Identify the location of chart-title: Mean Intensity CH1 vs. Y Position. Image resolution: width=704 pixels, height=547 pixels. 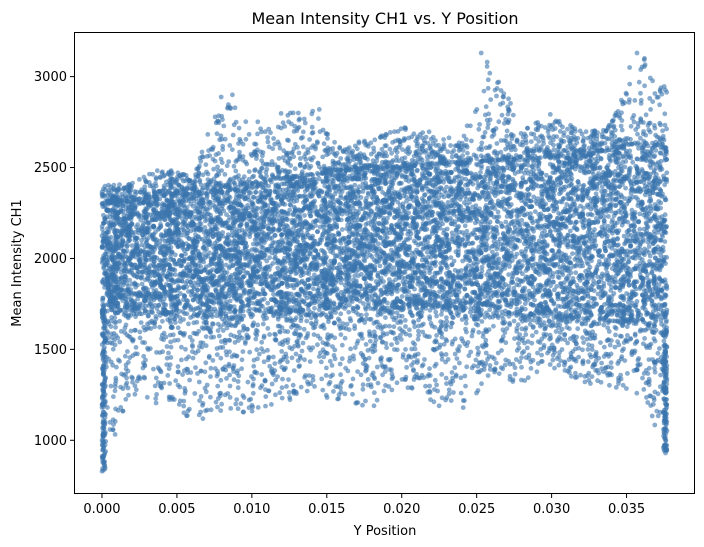
(384, 18).